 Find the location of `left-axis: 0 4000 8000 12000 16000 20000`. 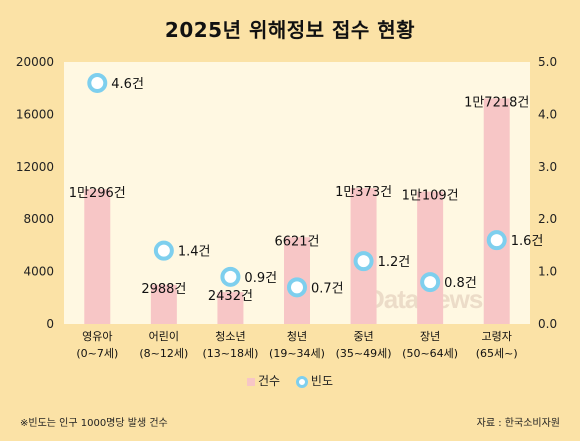

left-axis: 0 4000 8000 12000 16000 20000 is located at coordinates (35, 193).